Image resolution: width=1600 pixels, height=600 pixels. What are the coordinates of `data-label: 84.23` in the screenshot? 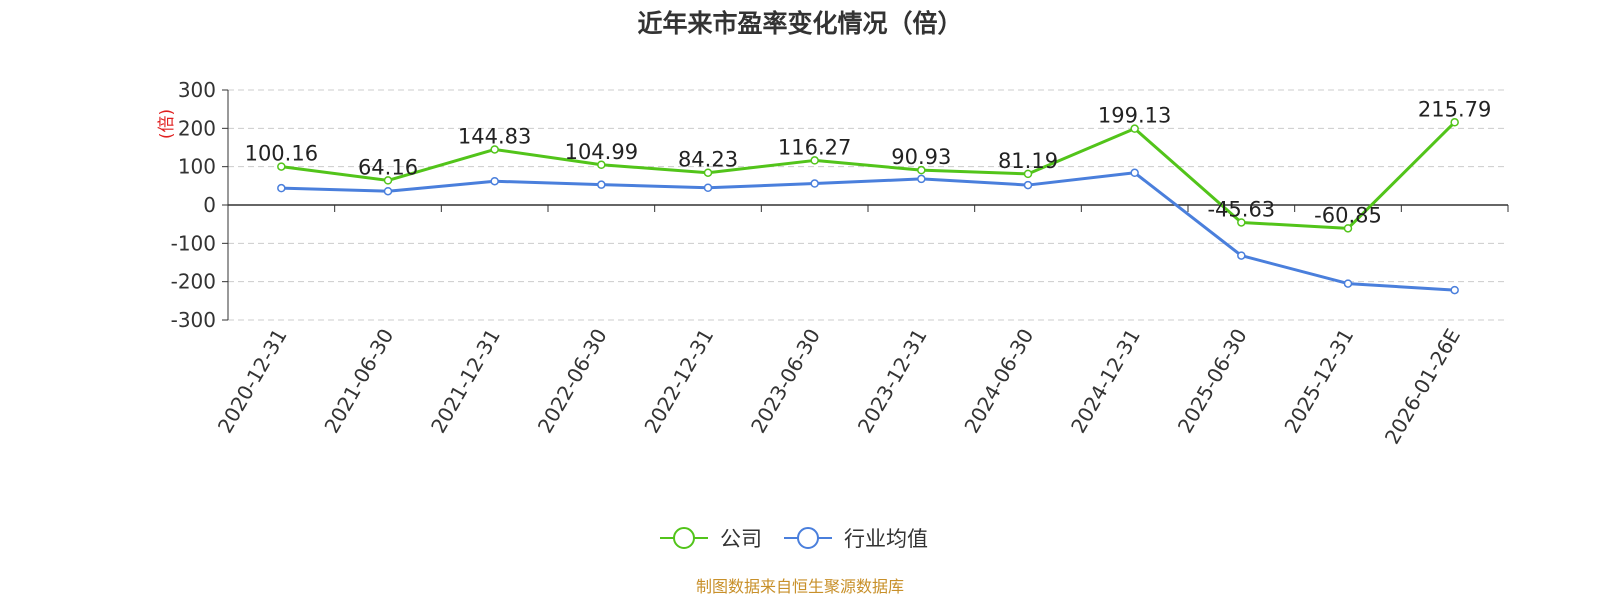 It's located at (708, 160).